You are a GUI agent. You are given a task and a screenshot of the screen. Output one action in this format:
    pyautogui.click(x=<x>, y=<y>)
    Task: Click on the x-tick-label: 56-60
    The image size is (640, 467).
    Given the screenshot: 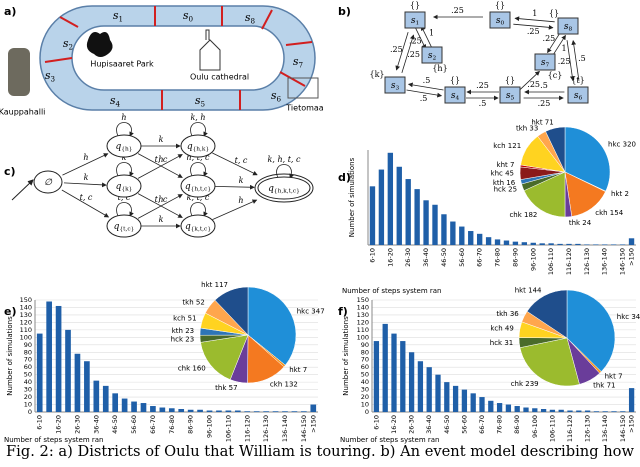 What is the action you would take?
    pyautogui.click(x=462, y=257)
    